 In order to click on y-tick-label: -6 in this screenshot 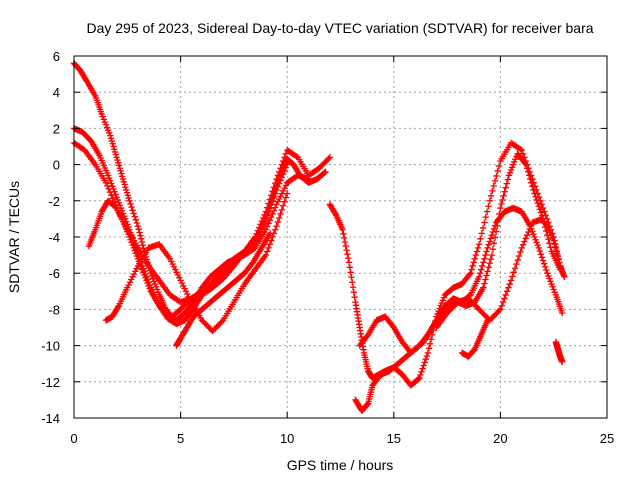, I will do `click(54, 273)`.